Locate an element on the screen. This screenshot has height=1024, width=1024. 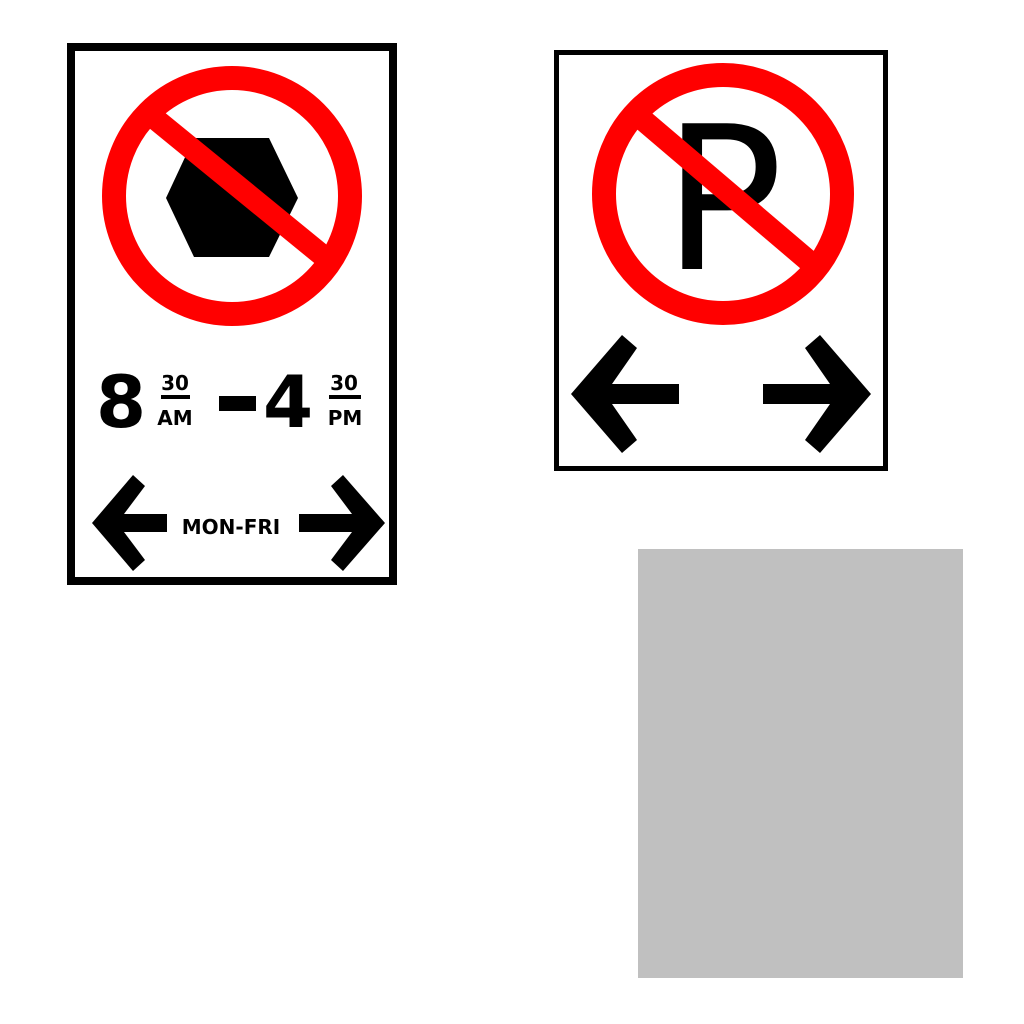
no-parking-sign-graphic: P is located at coordinates (721, 258).